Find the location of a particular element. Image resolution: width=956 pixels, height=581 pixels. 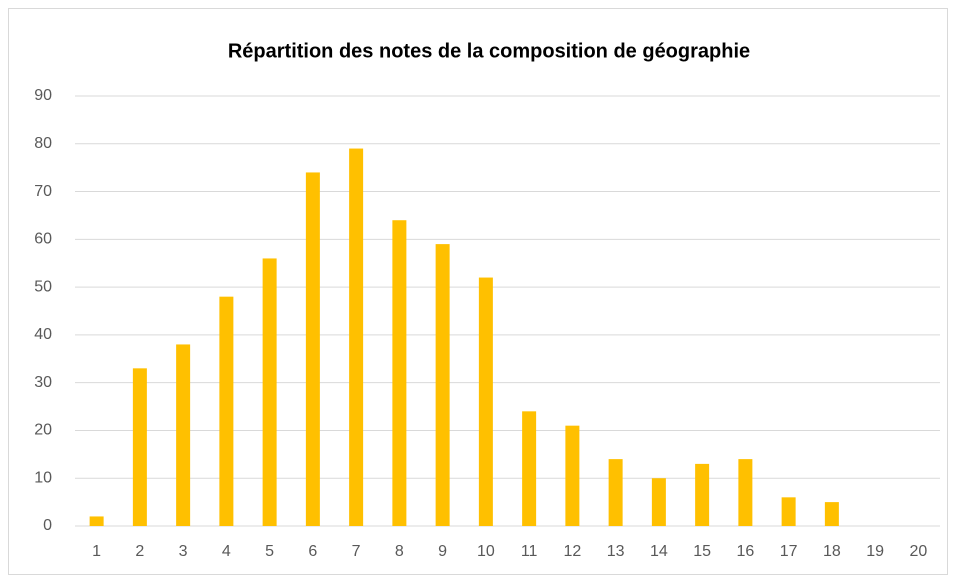

x-tick-label: 6 is located at coordinates (312, 551).